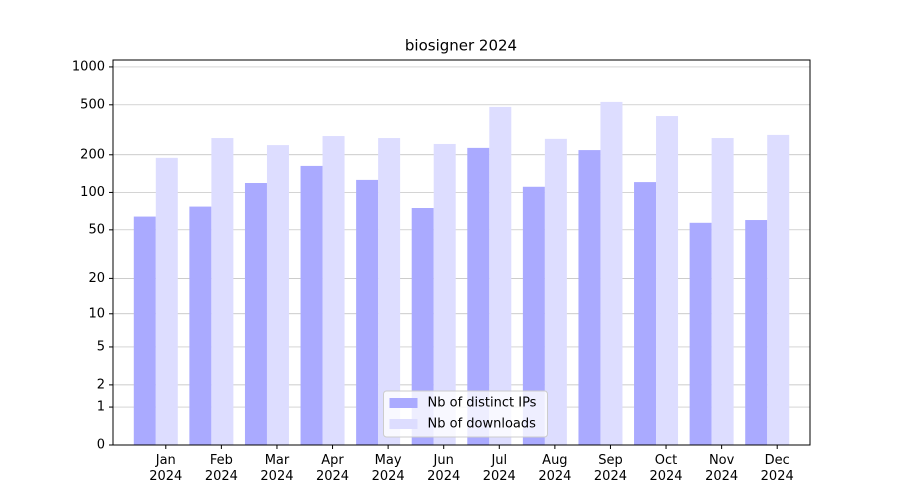 Image resolution: width=900 pixels, height=500 pixels. I want to click on legend: Nb of distinct IPs Nb of downloads, so click(465, 414).